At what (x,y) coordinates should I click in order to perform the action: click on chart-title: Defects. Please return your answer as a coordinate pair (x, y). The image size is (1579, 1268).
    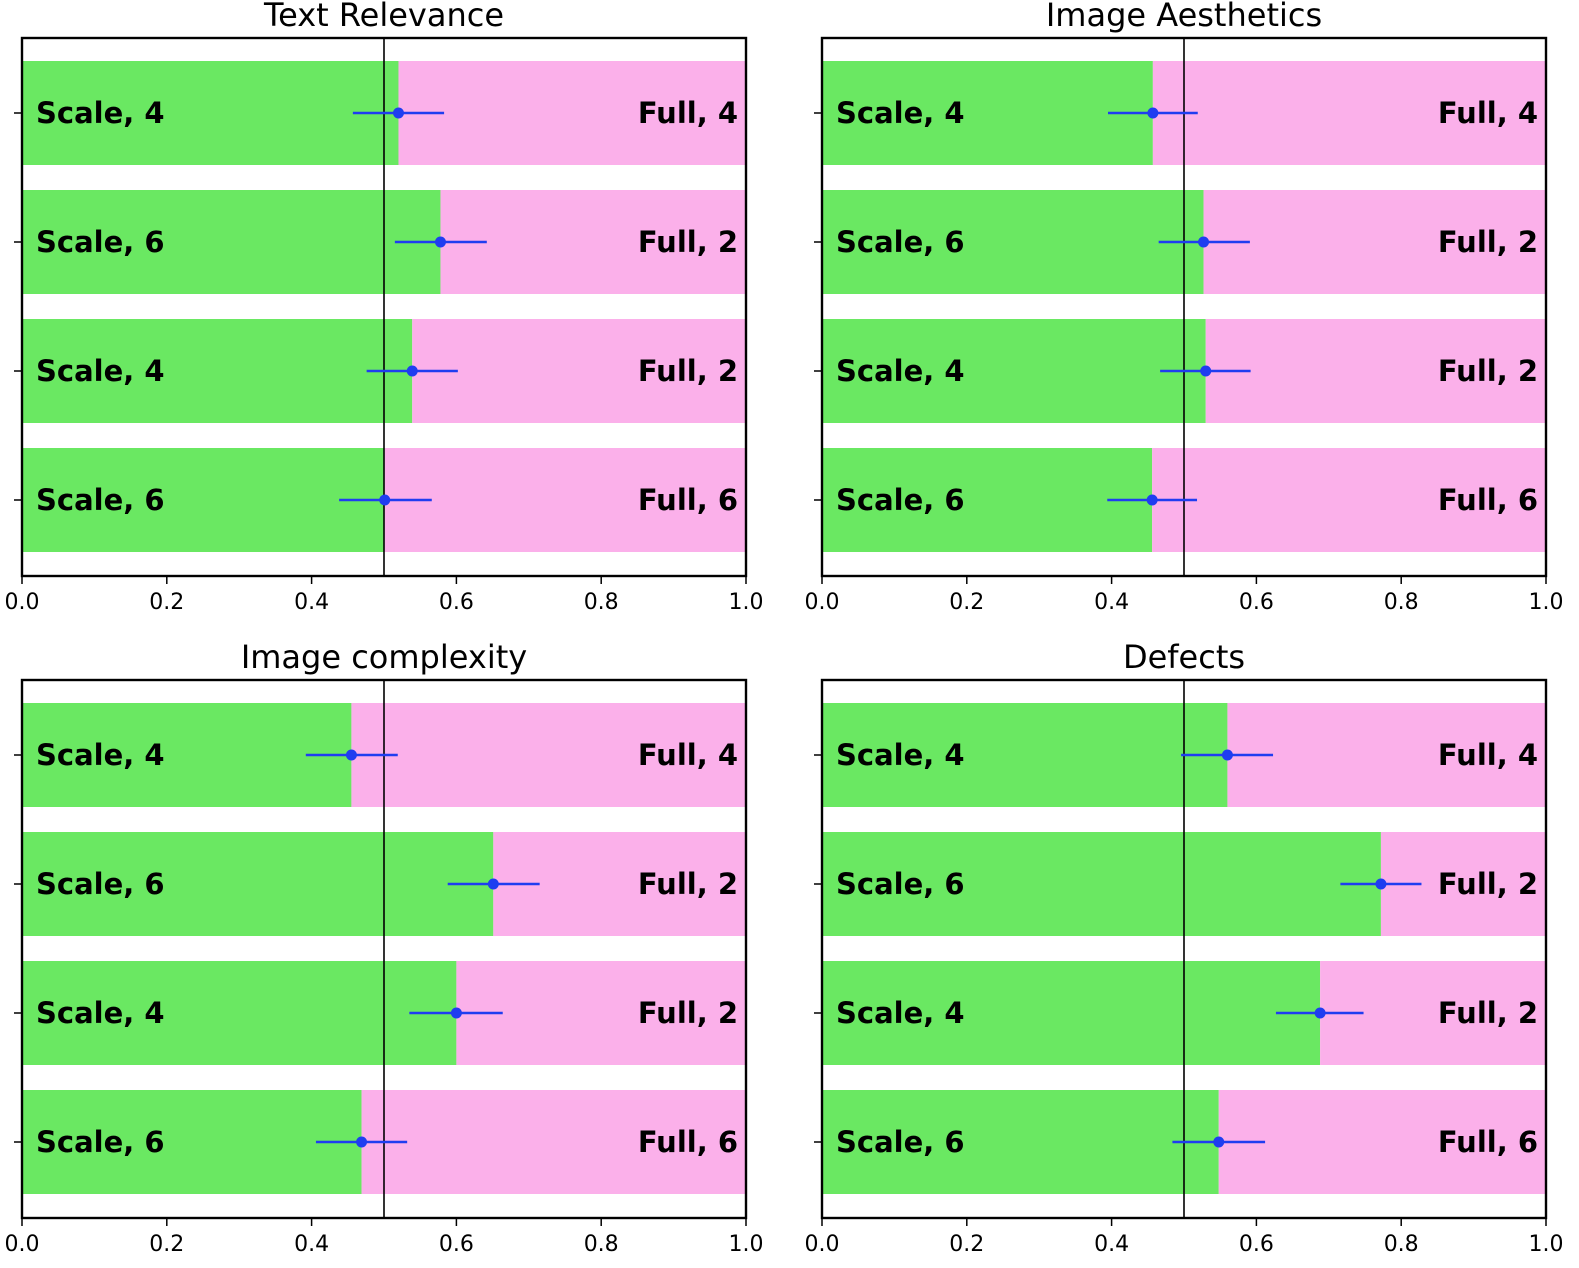
    Looking at the image, I should click on (1184, 657).